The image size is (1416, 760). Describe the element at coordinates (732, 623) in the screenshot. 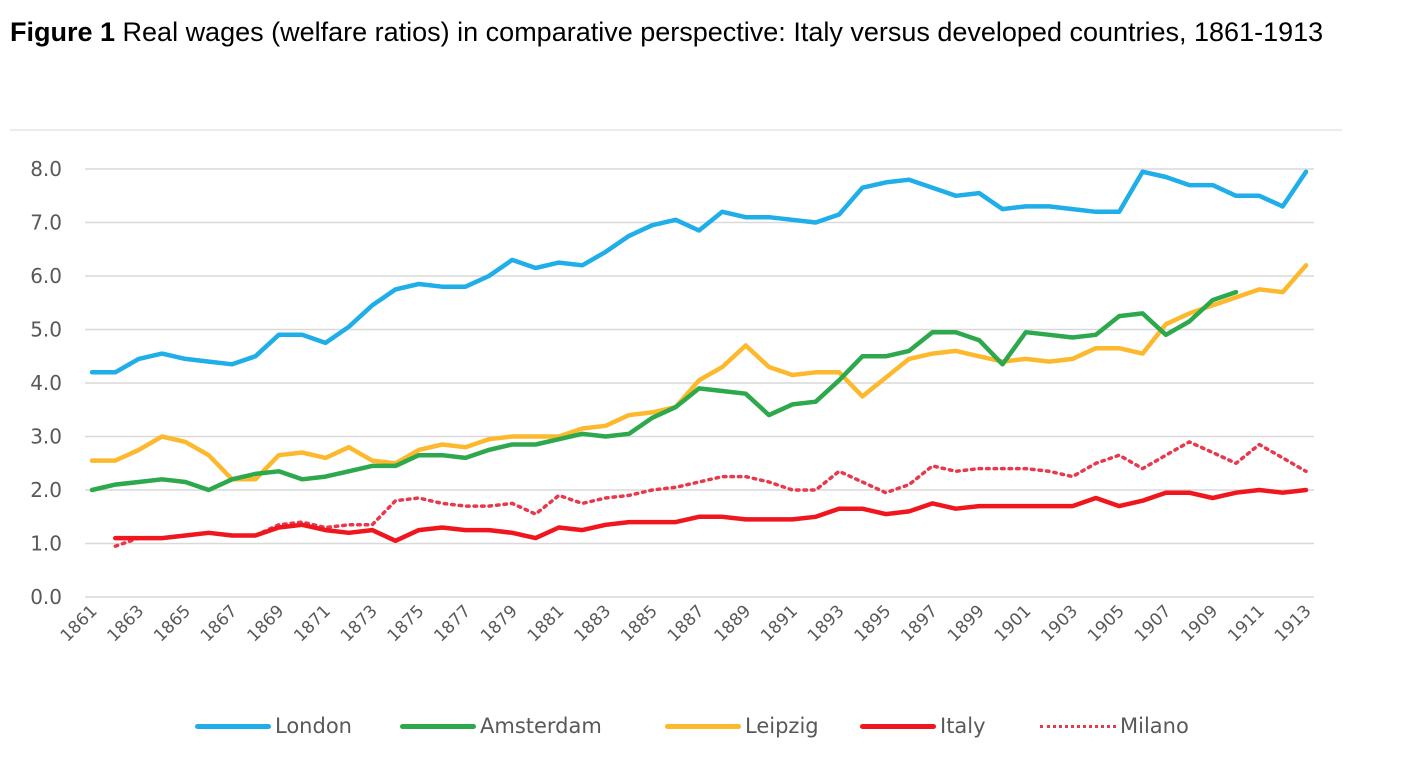

I see `x-tick-label: 1889` at that location.